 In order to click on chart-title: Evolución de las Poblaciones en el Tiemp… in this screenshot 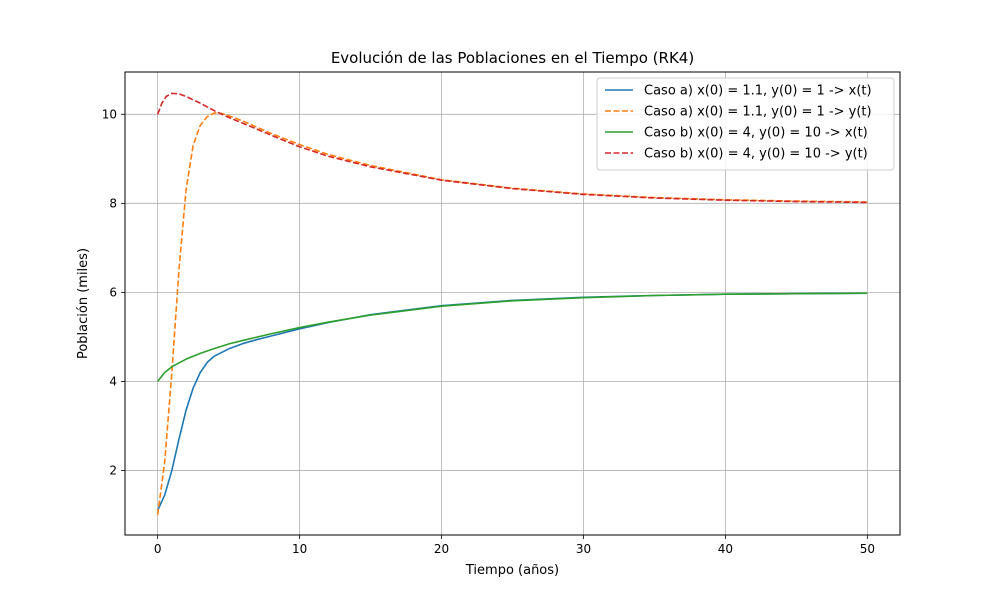, I will do `click(512, 58)`.